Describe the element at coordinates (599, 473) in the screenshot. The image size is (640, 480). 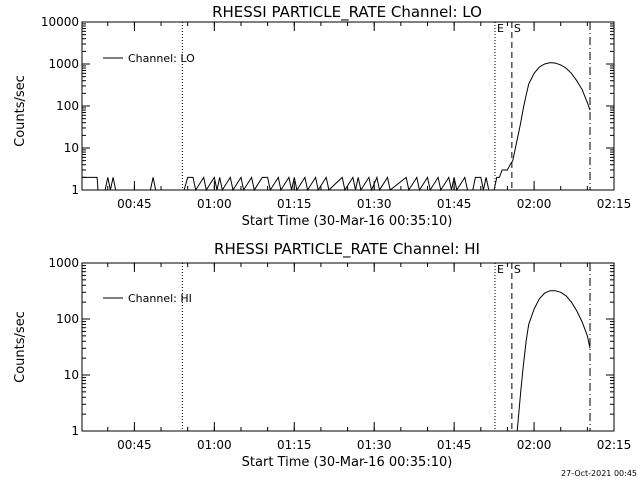
I see `footer-timestamp: 27-Oct-2021 00:45` at that location.